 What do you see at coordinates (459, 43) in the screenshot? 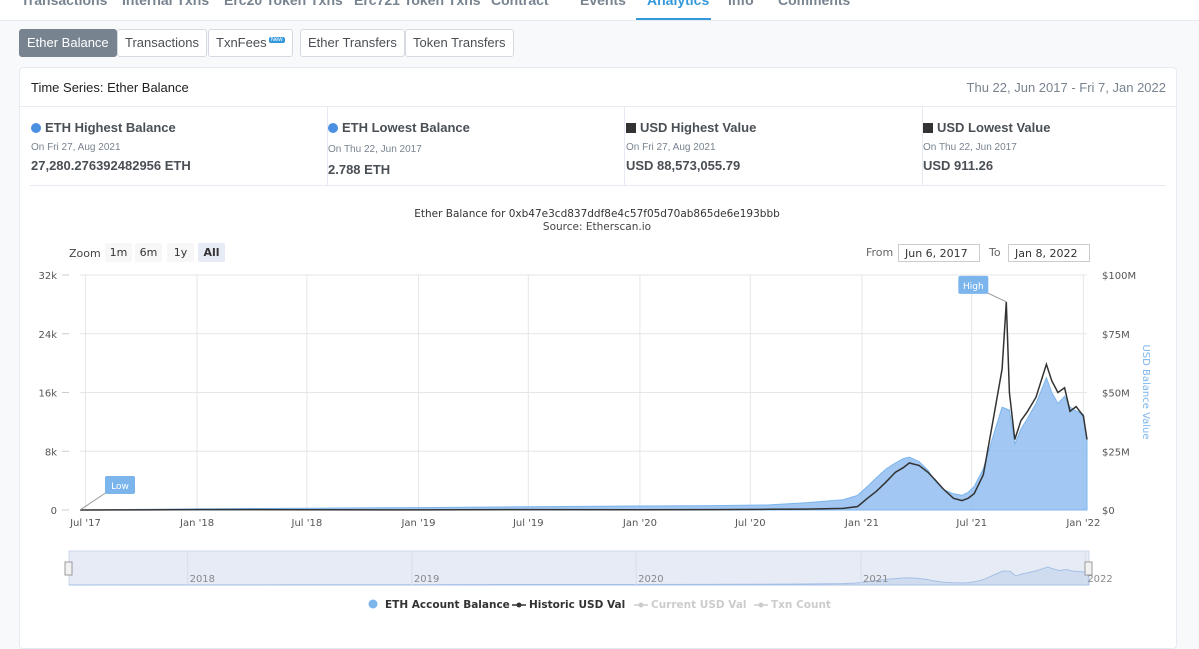
I see `subtab-token-transfers: Token Transfers` at bounding box center [459, 43].